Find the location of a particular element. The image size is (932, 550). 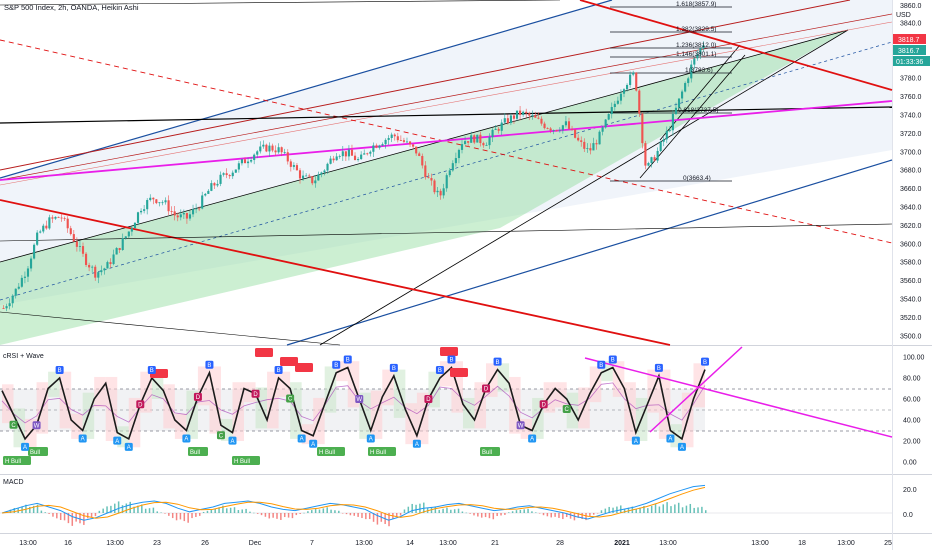

rsi-badge: B is located at coordinates (658, 367).